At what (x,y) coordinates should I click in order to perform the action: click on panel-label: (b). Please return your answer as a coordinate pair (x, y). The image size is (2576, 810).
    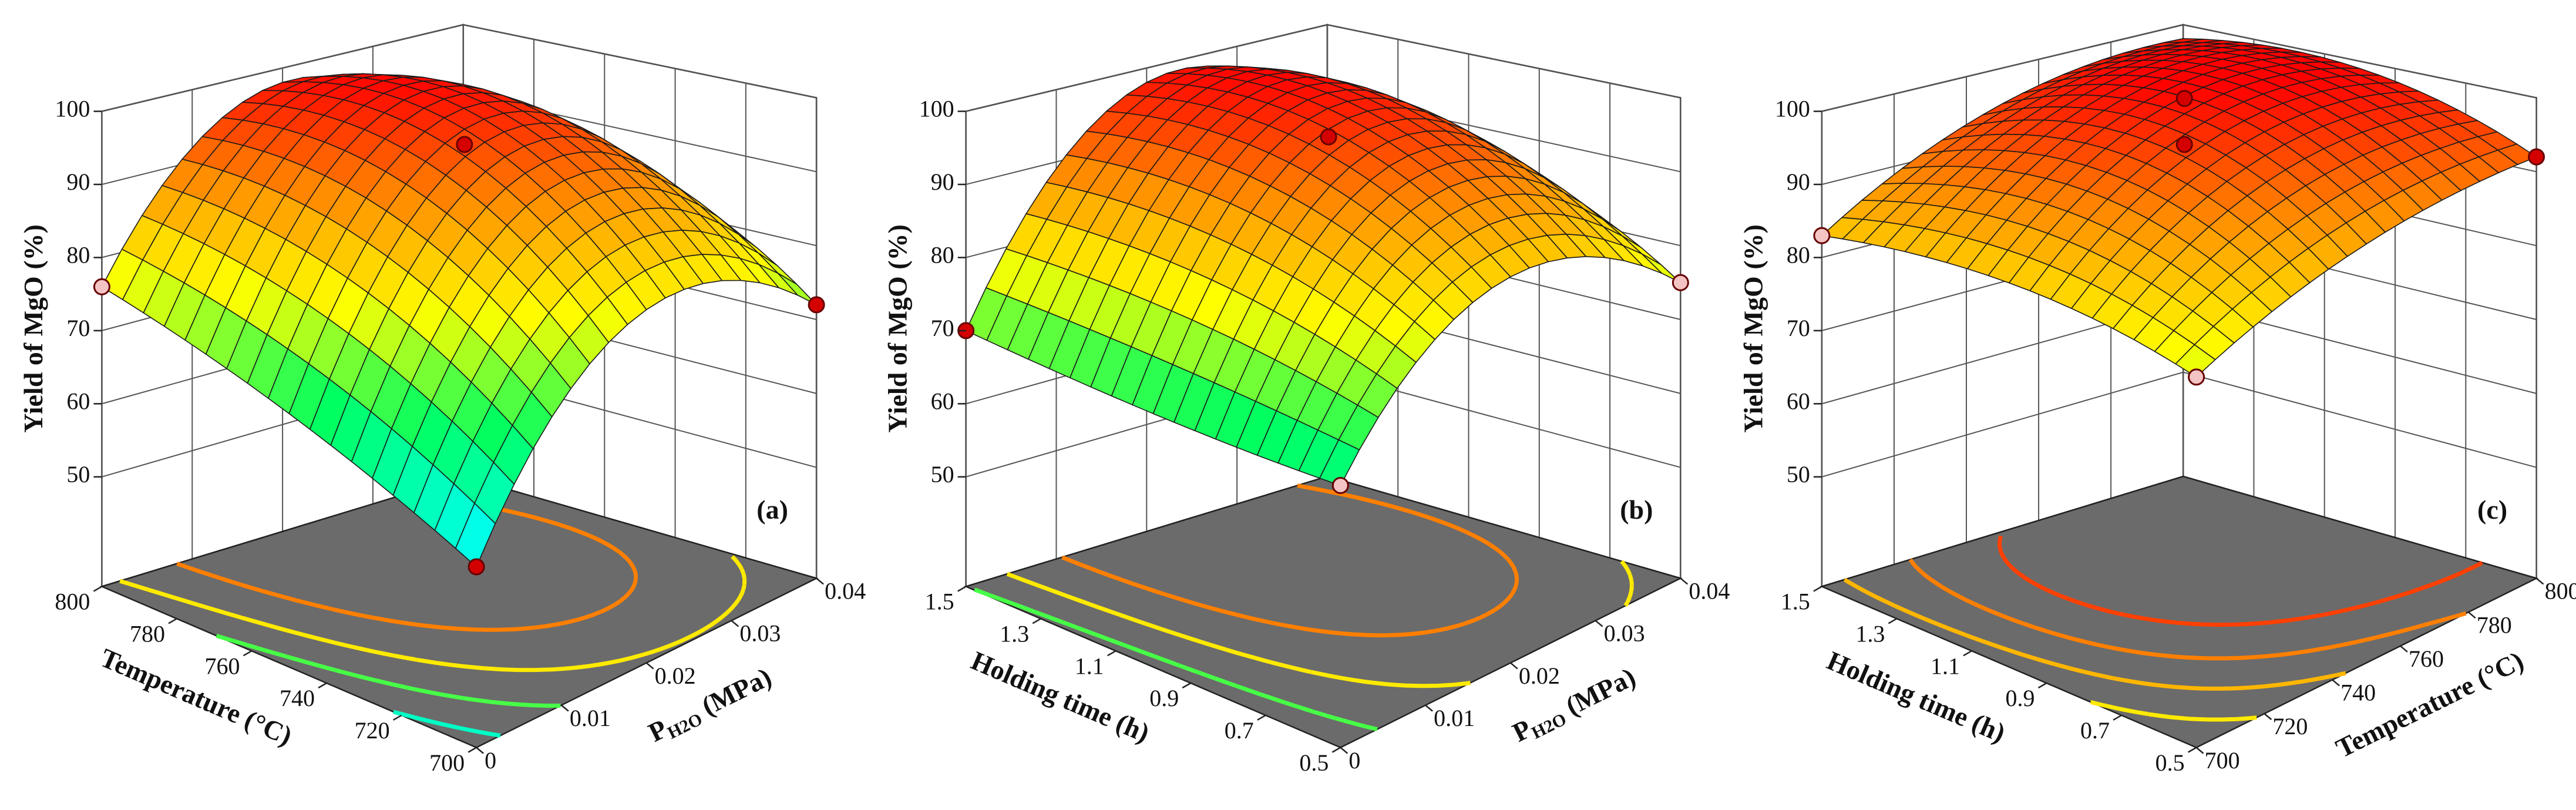
    Looking at the image, I should click on (1636, 510).